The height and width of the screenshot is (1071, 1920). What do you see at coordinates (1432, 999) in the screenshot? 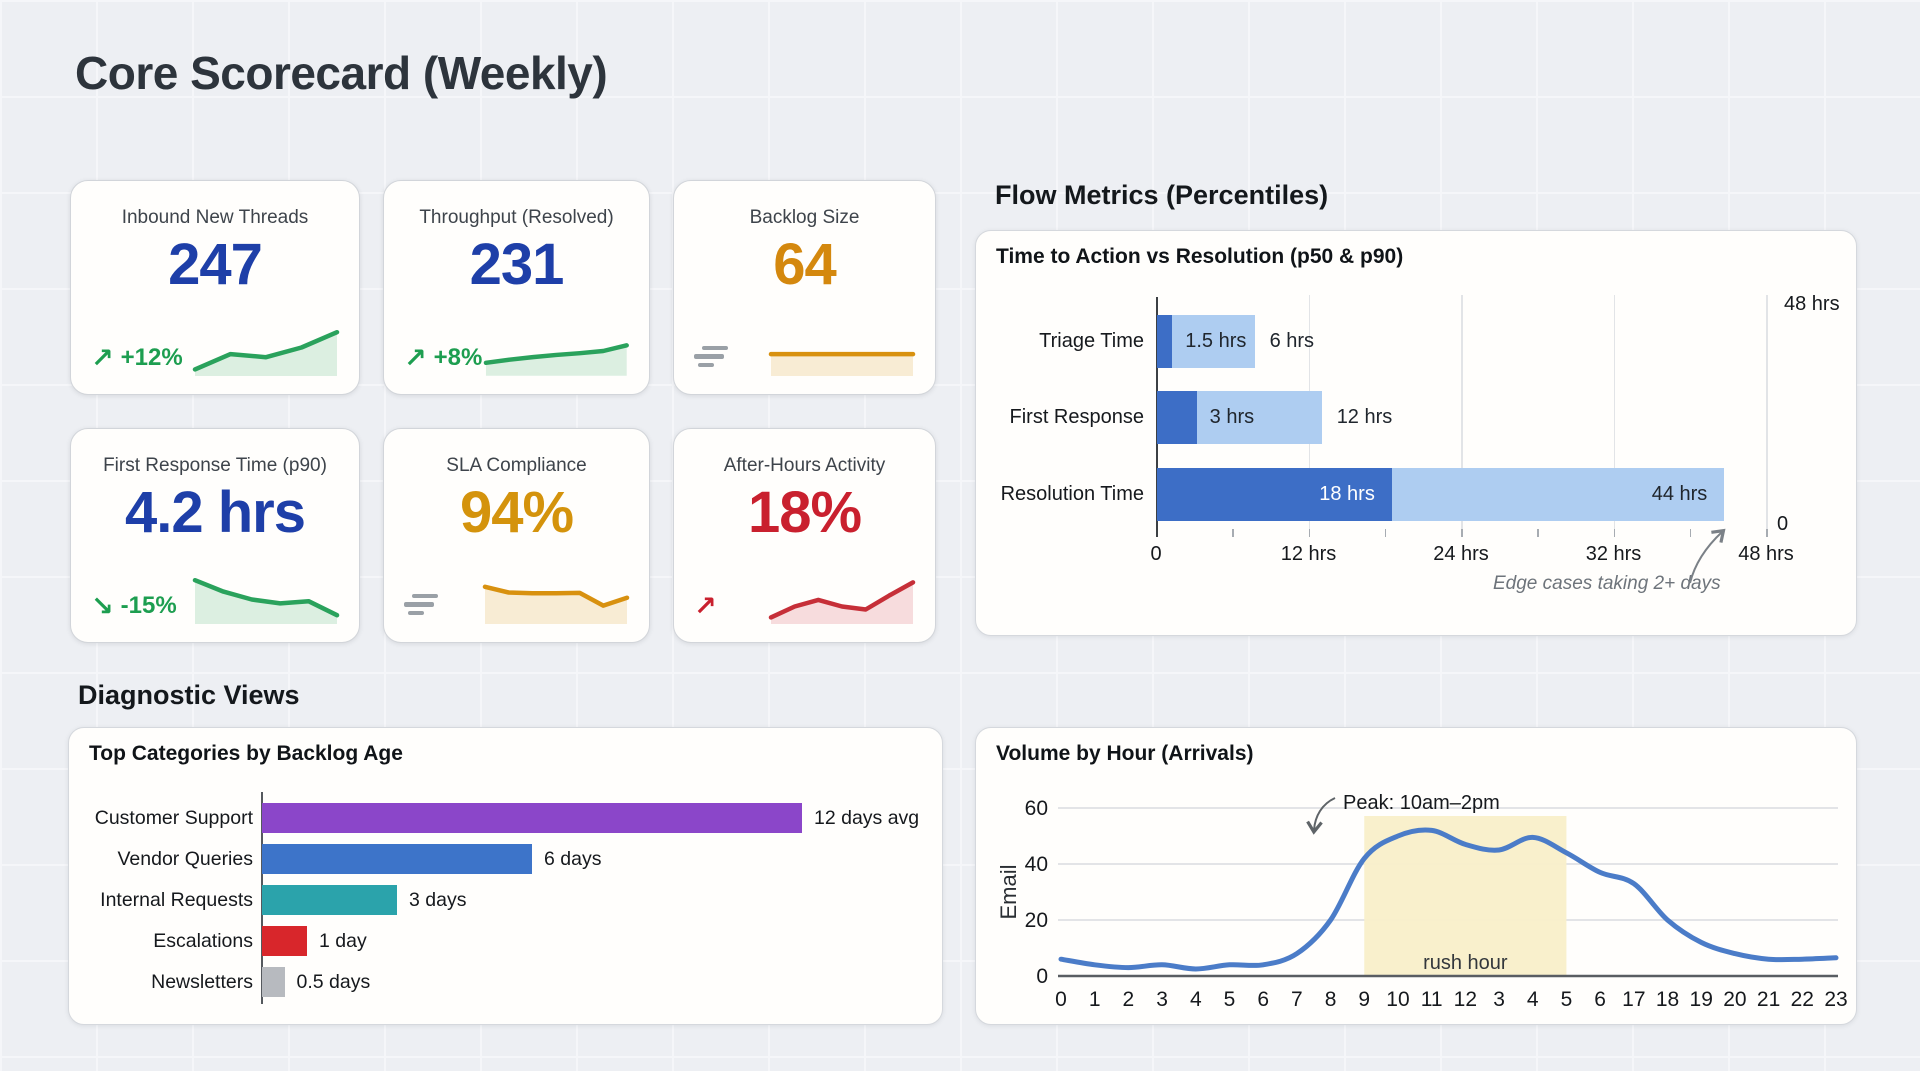
I see `volume-x-tick-label: 11` at bounding box center [1432, 999].